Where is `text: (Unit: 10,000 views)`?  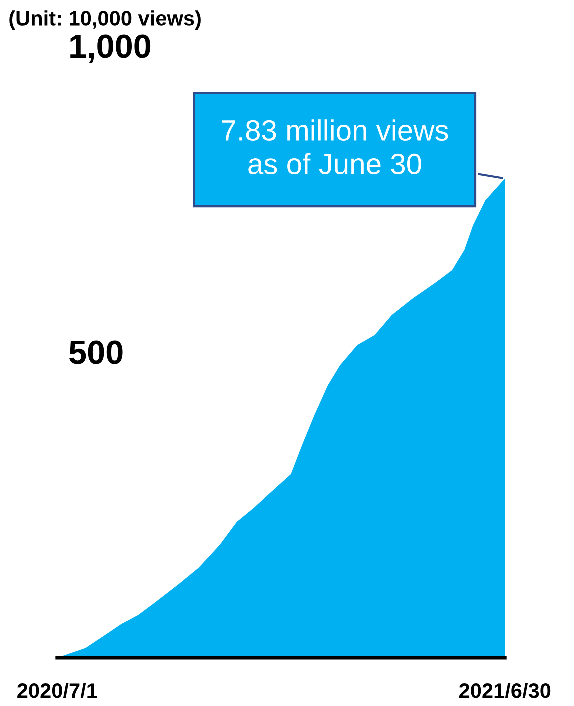
text: (Unit: 10,000 views) is located at coordinates (105, 20).